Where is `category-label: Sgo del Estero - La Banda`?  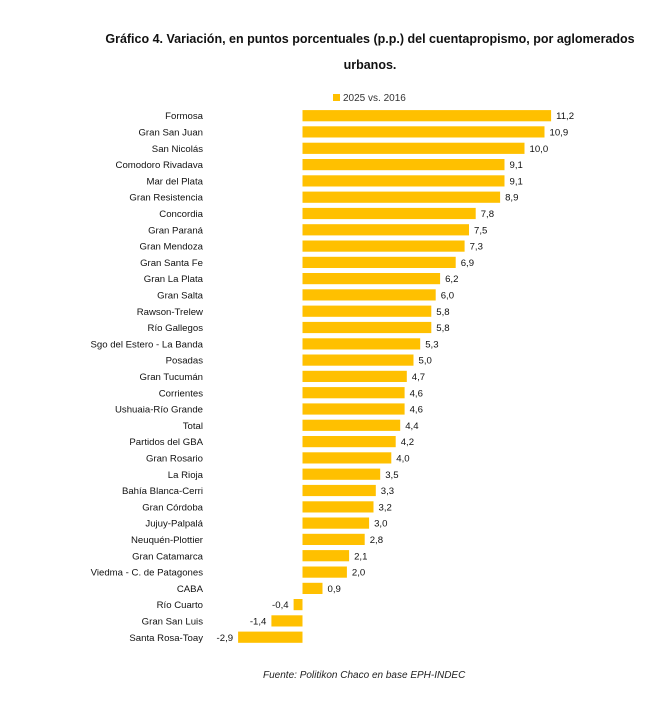
category-label: Sgo del Estero - La Banda is located at coordinates (146, 344).